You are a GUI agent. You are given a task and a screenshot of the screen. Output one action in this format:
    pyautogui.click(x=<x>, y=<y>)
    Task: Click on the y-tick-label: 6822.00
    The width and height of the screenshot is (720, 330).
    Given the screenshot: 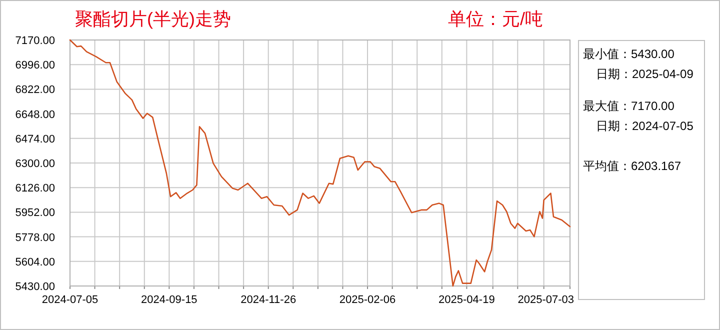 What is the action you would take?
    pyautogui.click(x=35, y=90)
    